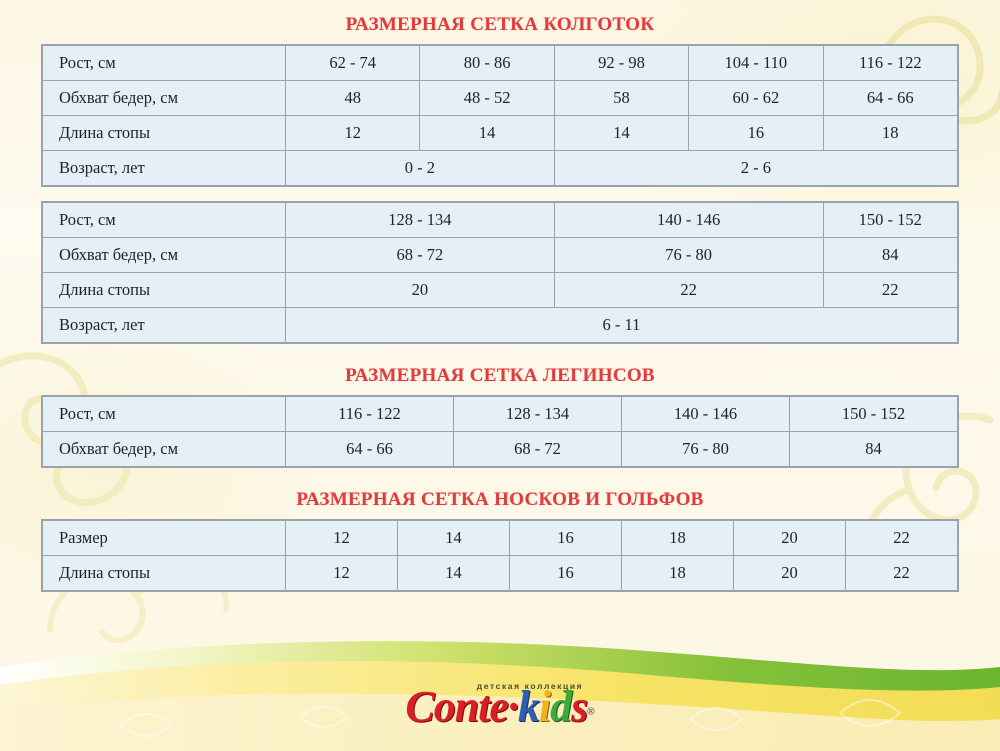 This screenshot has width=1000, height=751. I want to click on logo-letter-s: s, so click(579, 706).